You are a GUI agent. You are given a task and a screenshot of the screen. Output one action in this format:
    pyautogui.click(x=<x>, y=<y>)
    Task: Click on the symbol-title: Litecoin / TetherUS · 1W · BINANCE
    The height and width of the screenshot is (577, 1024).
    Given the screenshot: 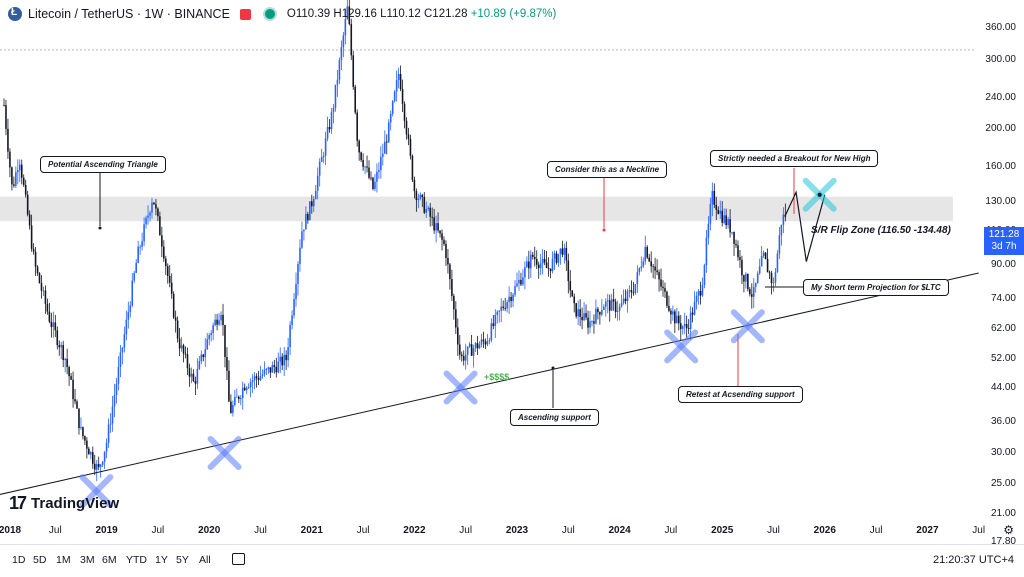 What is the action you would take?
    pyautogui.click(x=129, y=14)
    